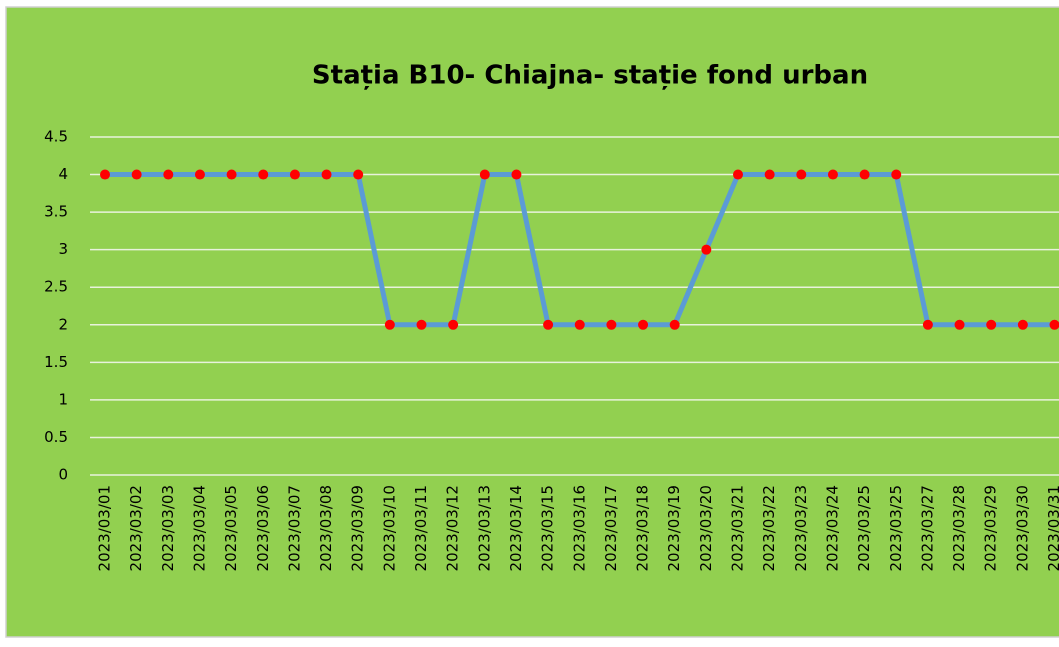 This screenshot has width=1059, height=647. I want to click on y-tick-label: 0, so click(63, 475).